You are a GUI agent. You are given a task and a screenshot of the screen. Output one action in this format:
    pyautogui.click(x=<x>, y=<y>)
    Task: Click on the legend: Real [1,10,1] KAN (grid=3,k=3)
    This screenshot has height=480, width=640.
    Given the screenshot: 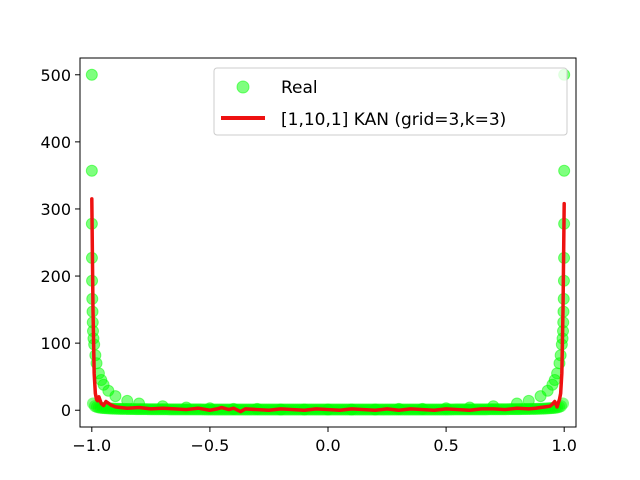 What is the action you would take?
    pyautogui.click(x=390, y=101)
    